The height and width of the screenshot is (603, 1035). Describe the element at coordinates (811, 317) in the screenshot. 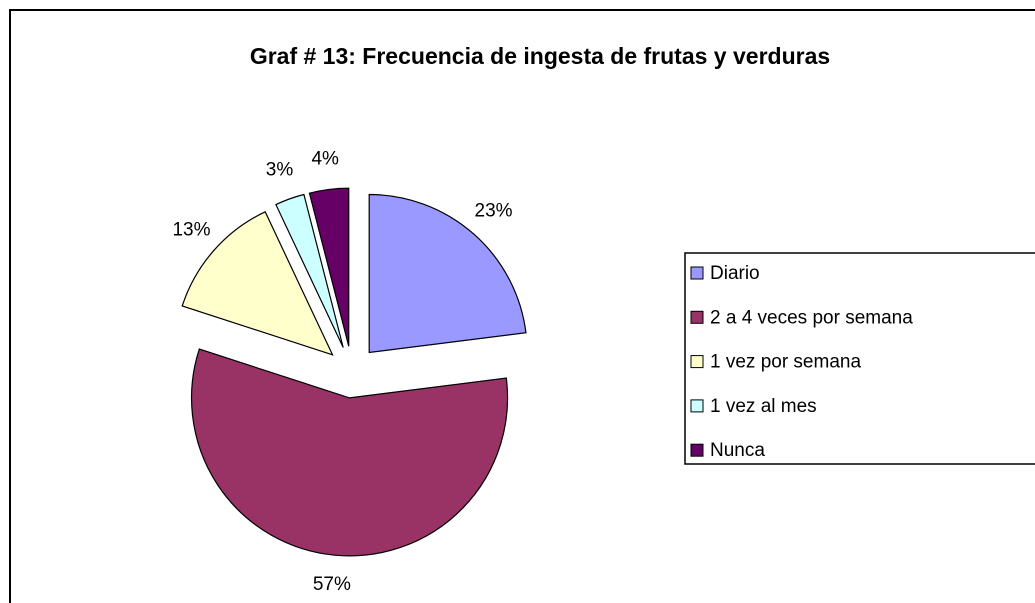

I see `legend-label: 2 a 4 veces por semana` at that location.